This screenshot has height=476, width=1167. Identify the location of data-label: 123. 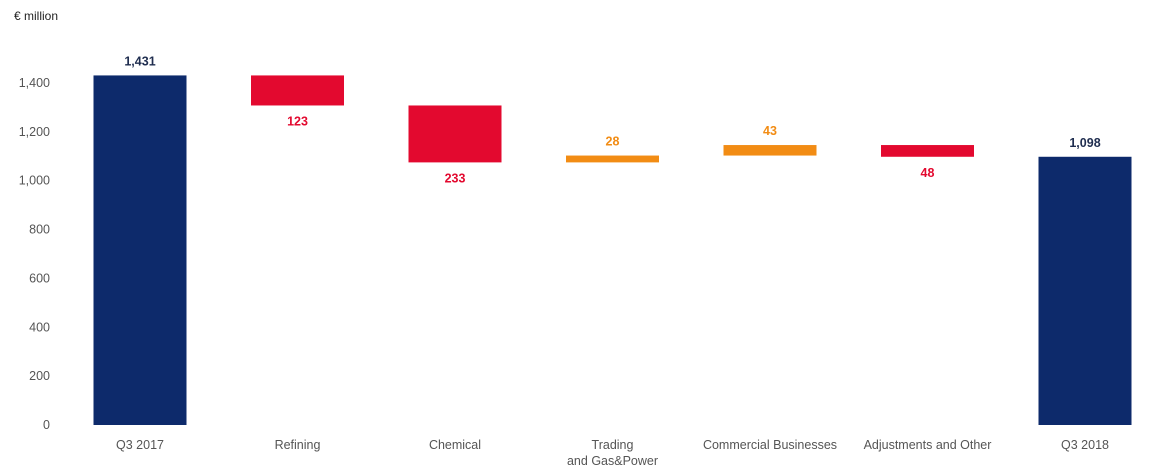
(297, 121).